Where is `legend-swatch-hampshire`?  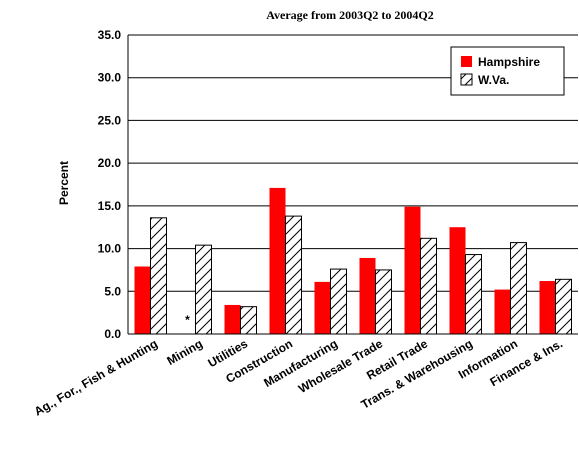
legend-swatch-hampshire is located at coordinates (466, 61).